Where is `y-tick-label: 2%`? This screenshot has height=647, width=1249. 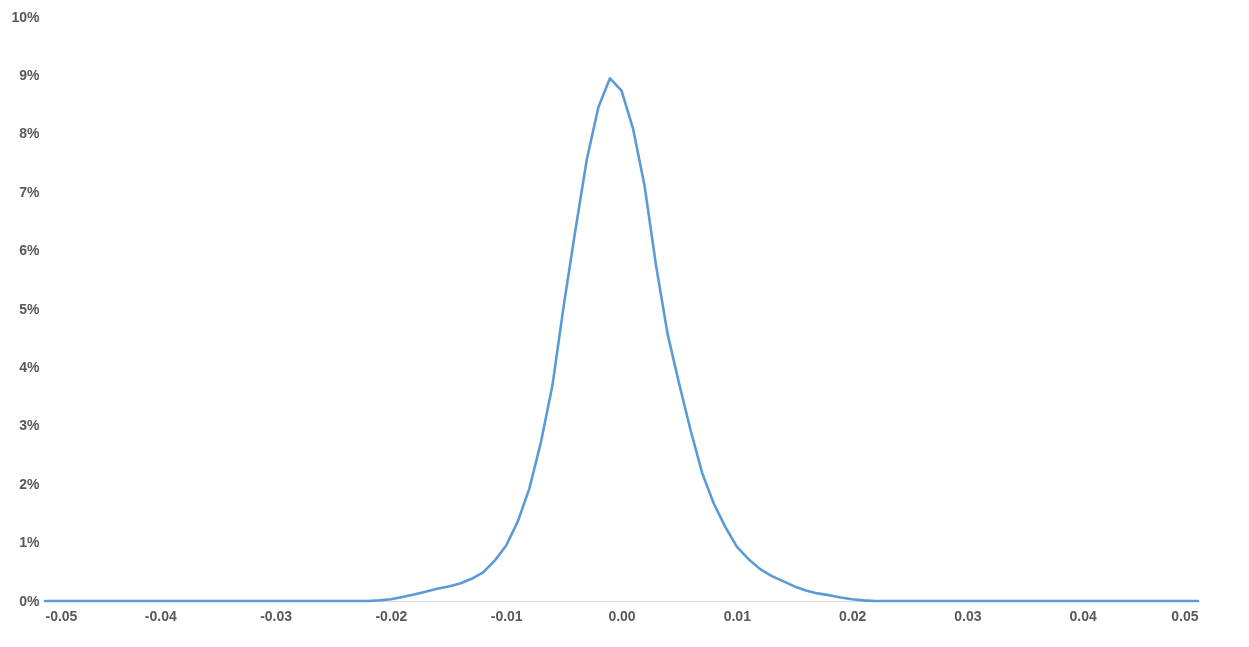 y-tick-label: 2% is located at coordinates (30, 483).